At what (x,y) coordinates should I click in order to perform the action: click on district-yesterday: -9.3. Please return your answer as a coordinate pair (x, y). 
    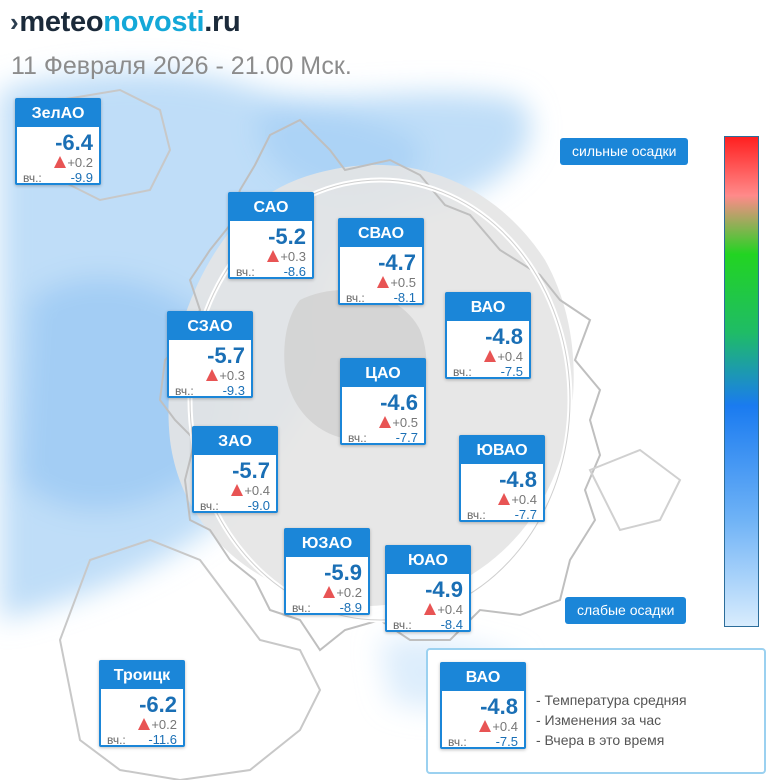
    Looking at the image, I should click on (233, 390).